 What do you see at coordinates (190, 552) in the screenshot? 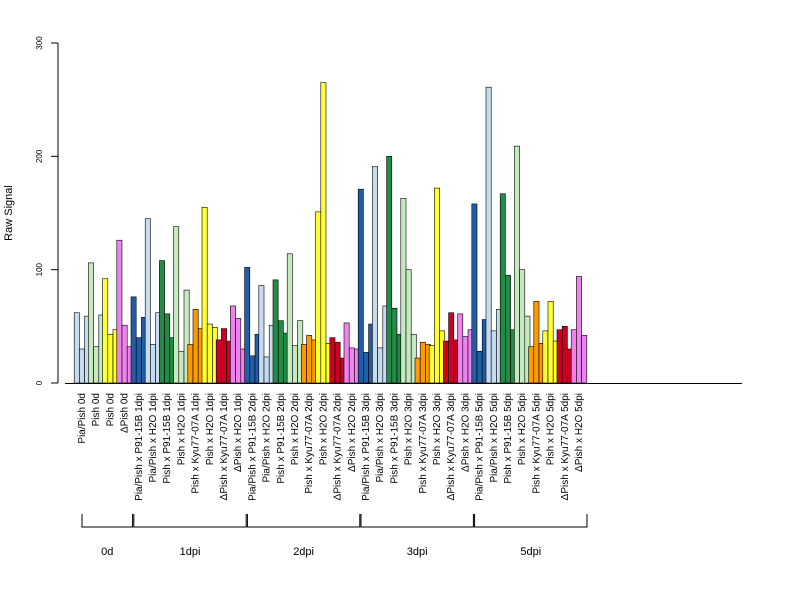
I see `group-label: 1dpi` at bounding box center [190, 552].